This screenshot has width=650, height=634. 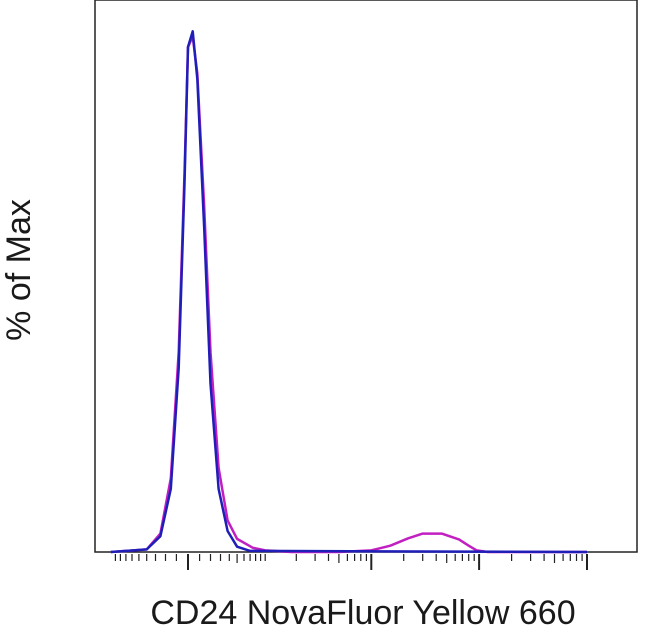 What do you see at coordinates (362, 613) in the screenshot?
I see `x-axis-label: CD24 NovaFluor Yellow 660` at bounding box center [362, 613].